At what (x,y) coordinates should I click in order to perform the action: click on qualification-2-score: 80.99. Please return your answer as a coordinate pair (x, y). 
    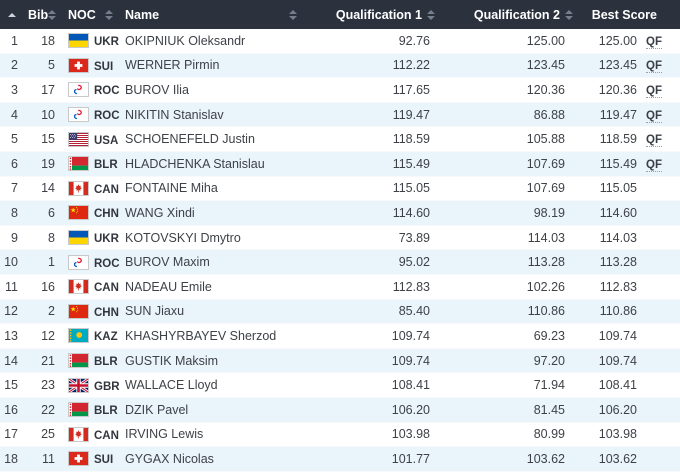
    Looking at the image, I should click on (549, 434).